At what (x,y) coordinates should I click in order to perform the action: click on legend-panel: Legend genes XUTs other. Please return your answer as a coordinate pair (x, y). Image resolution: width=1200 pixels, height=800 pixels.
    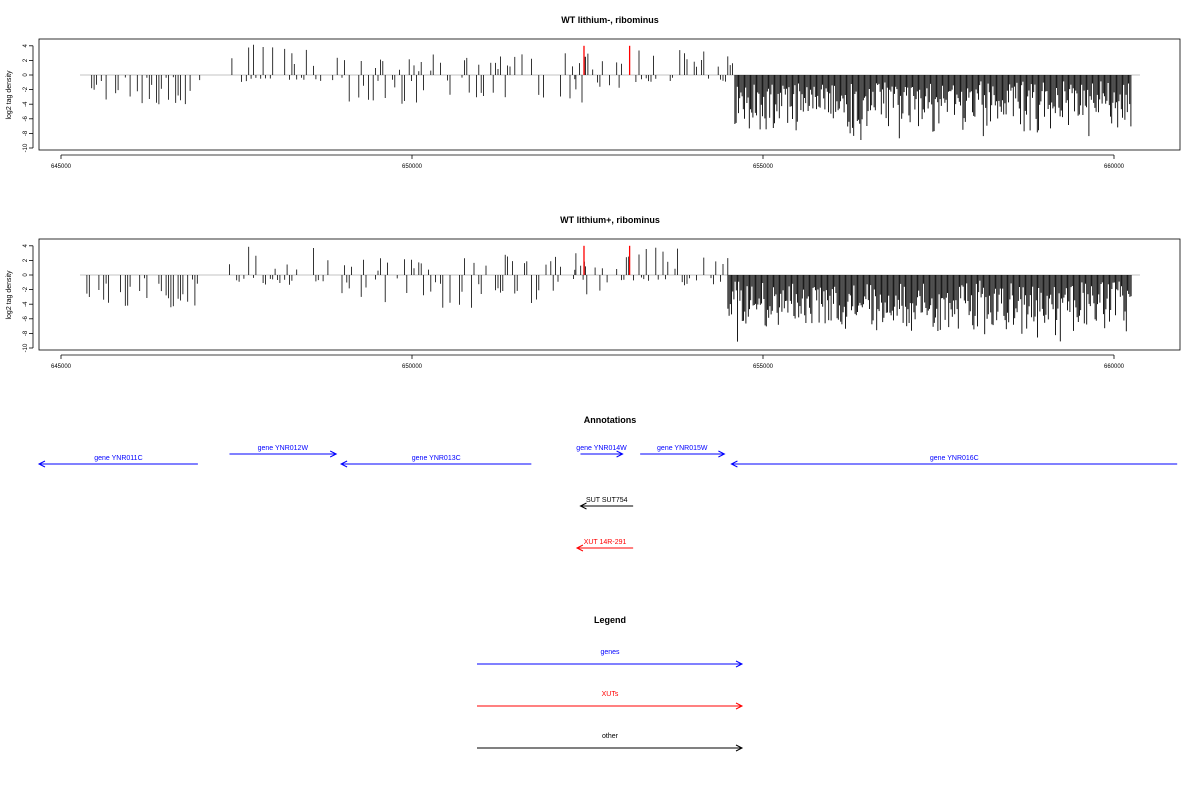
    Looking at the image, I should click on (610, 683).